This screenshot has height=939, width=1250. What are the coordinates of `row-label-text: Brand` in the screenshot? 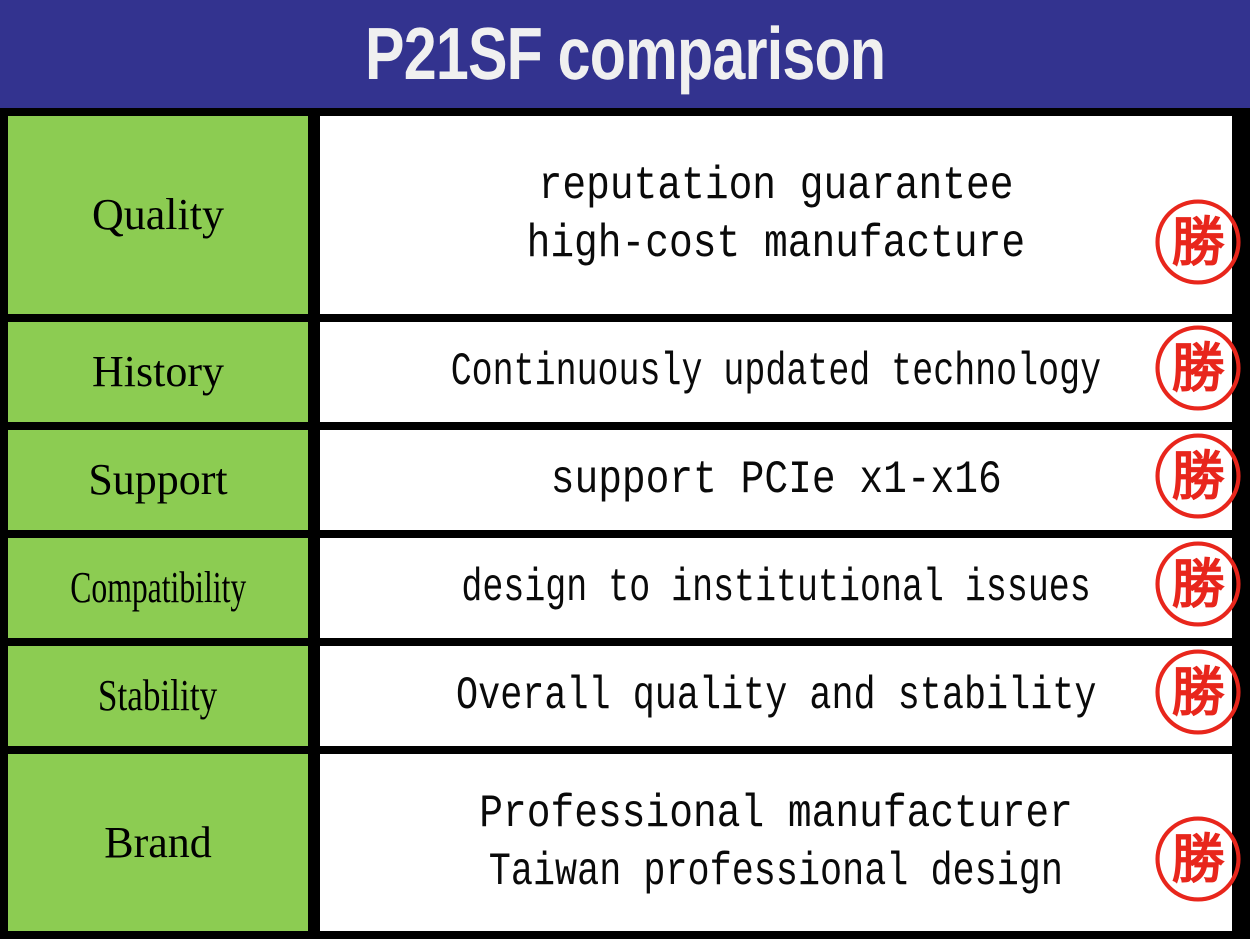 It's located at (158, 842).